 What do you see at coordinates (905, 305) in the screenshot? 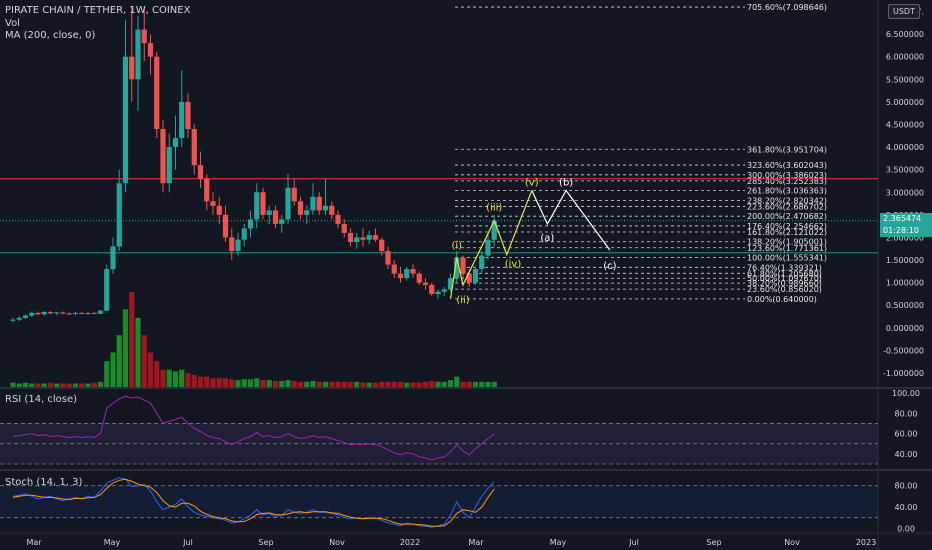
I see `y-tick-label: 0.500000` at bounding box center [905, 305].